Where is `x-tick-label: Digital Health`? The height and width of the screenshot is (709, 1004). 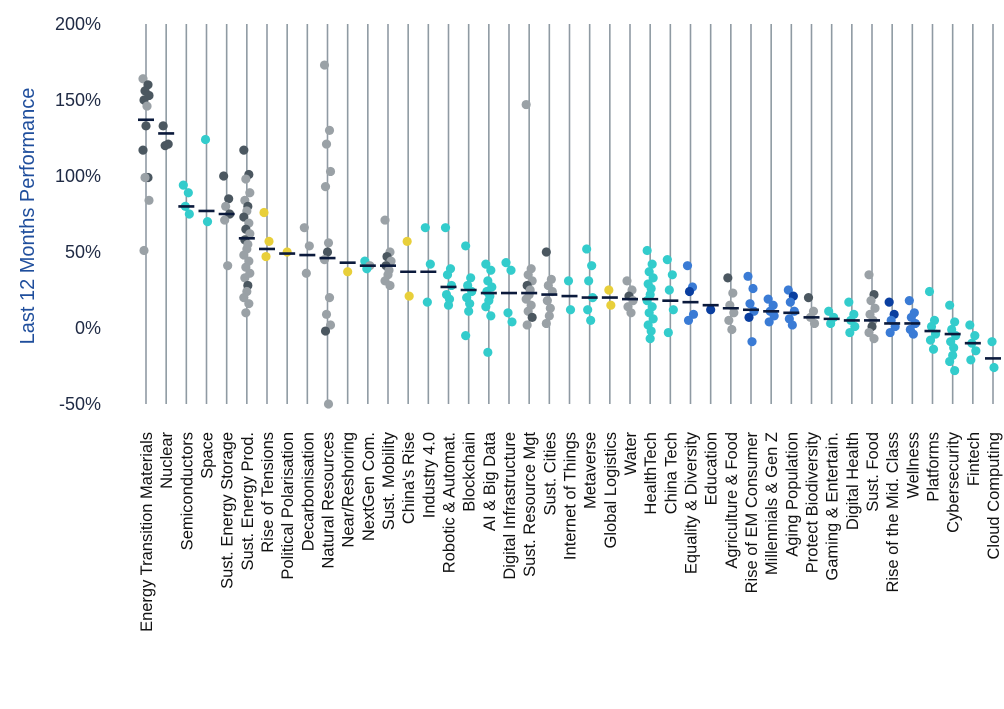 x-tick-label: Digital Health is located at coordinates (853, 481).